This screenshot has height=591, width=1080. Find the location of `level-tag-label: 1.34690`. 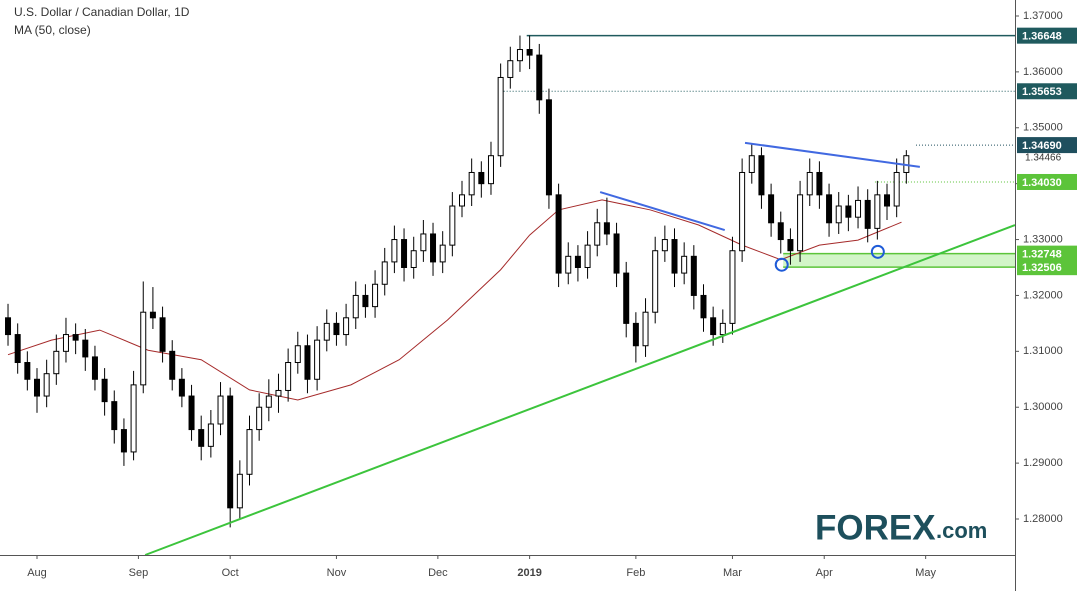

level-tag-label: 1.34690 is located at coordinates (1042, 146).